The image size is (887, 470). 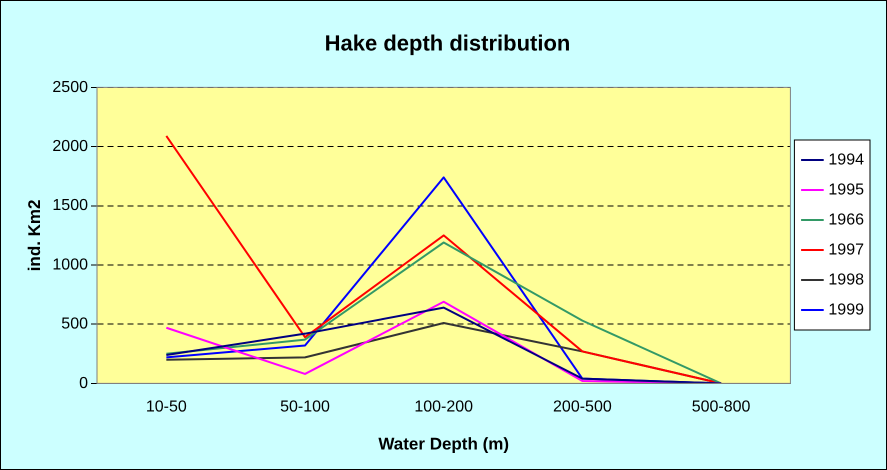 I want to click on y-tick-label: 1500, so click(x=70, y=205).